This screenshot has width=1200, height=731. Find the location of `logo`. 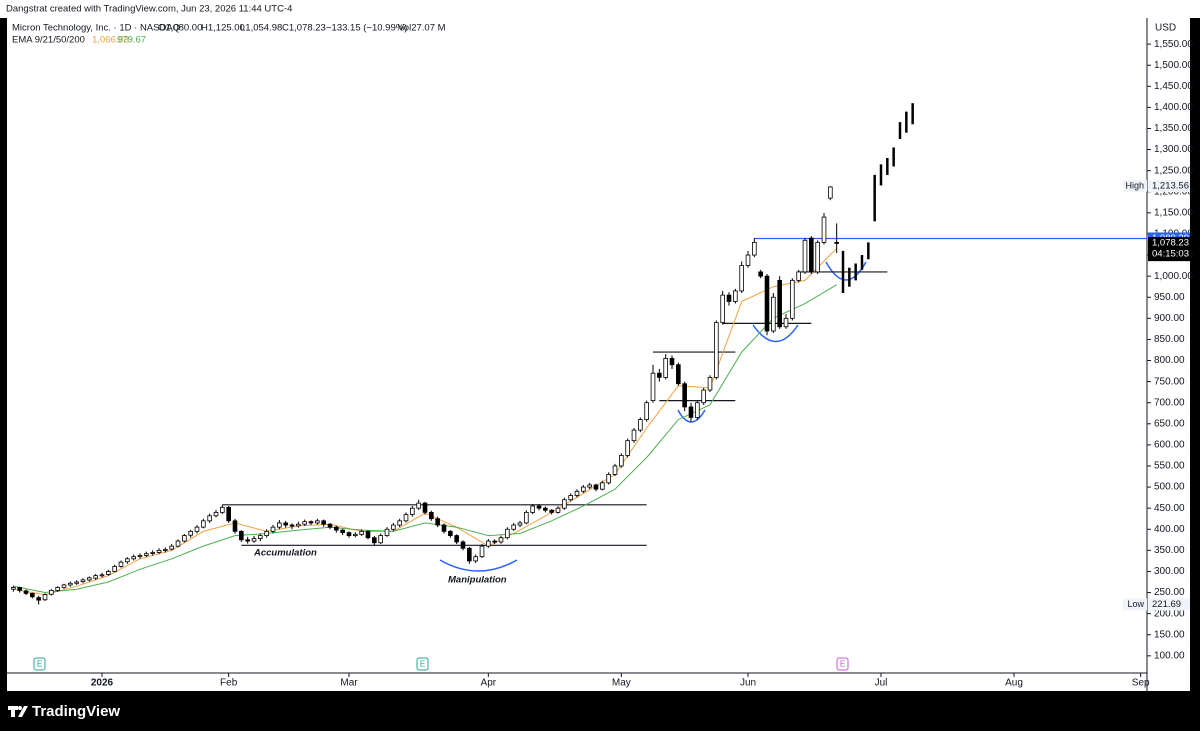

logo is located at coordinates (18, 711).